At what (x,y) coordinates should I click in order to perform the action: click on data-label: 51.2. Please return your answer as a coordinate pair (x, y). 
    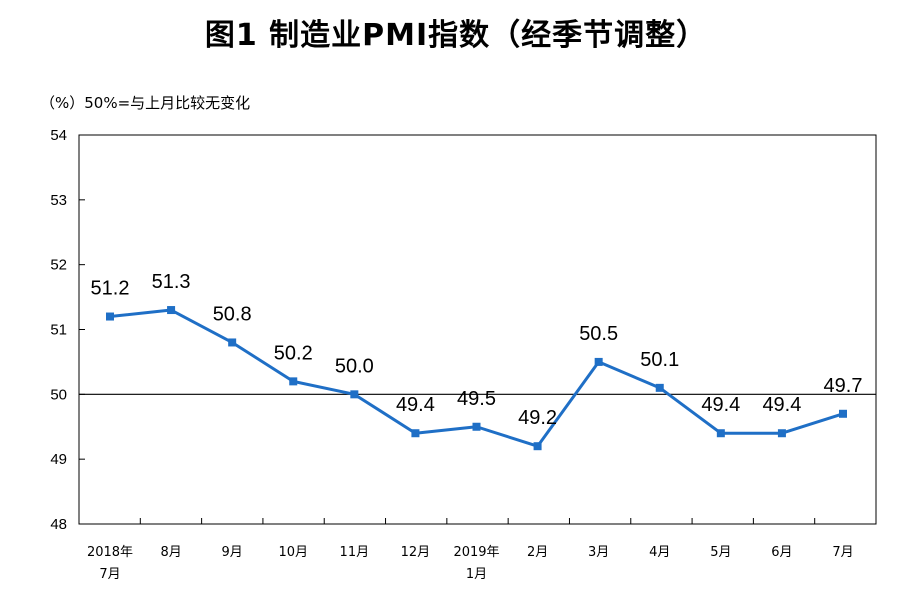
    Looking at the image, I should click on (110, 289).